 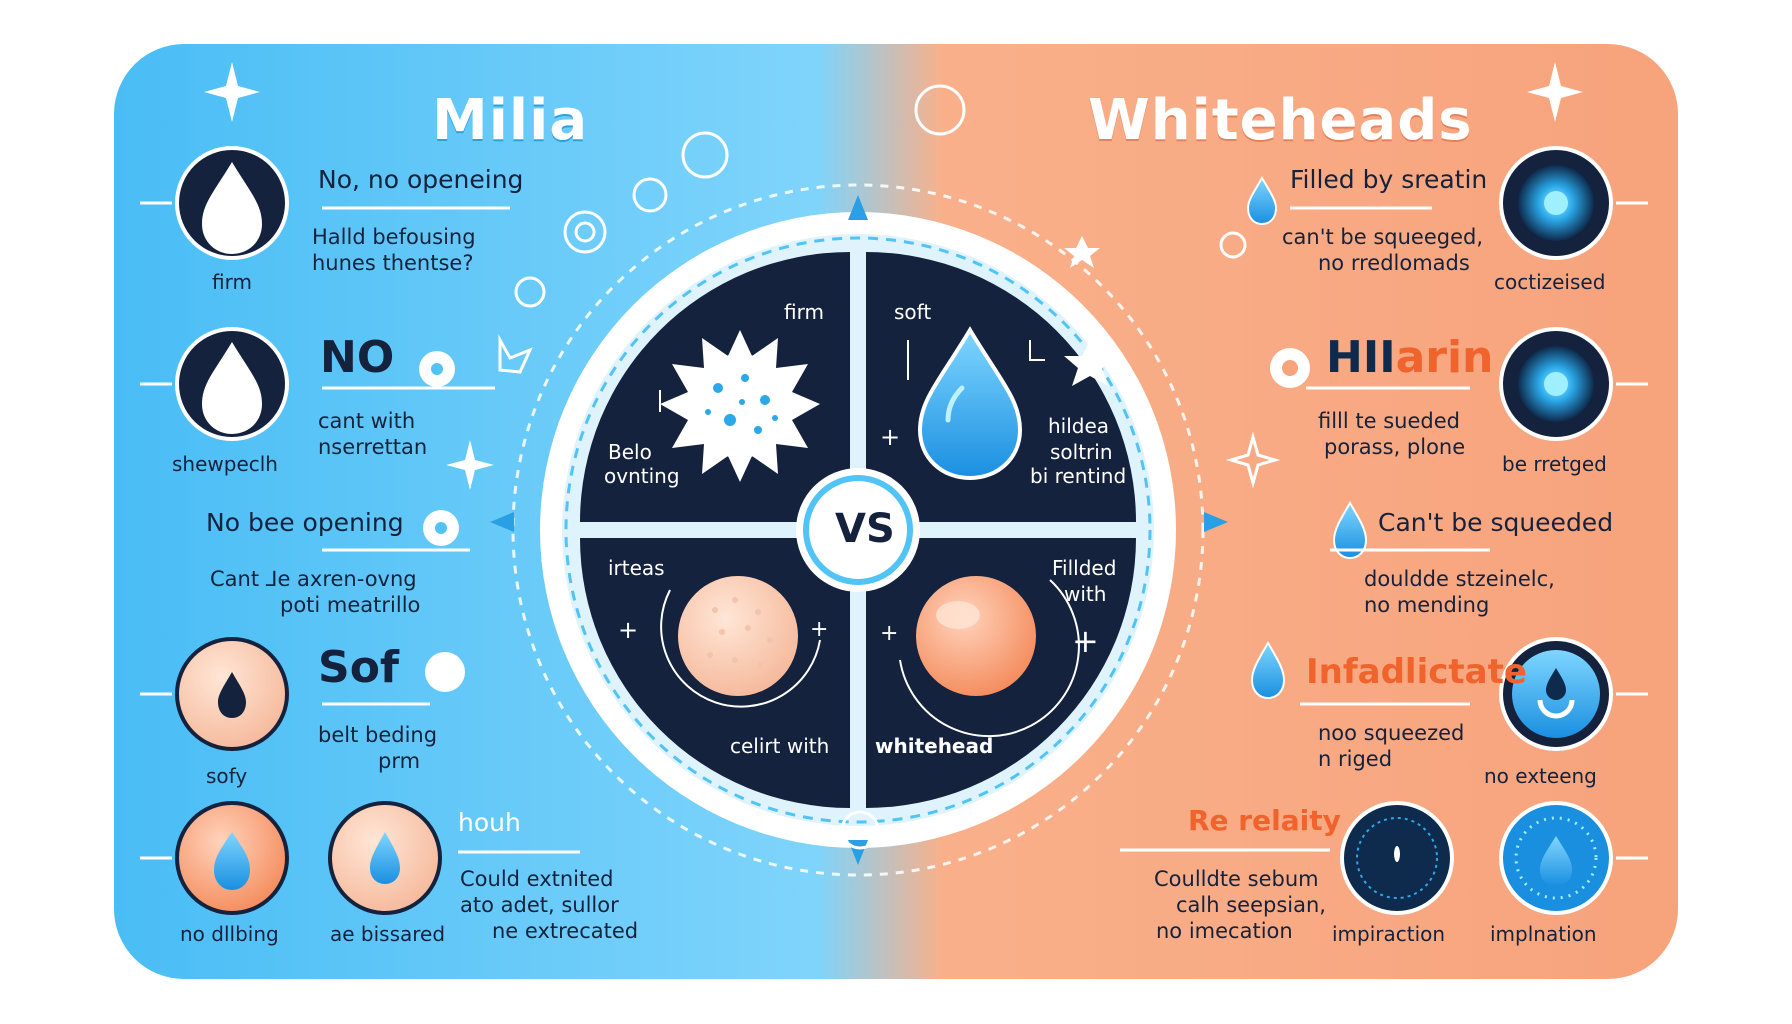 I want to click on milia-row1-caption: firm, so click(x=232, y=282).